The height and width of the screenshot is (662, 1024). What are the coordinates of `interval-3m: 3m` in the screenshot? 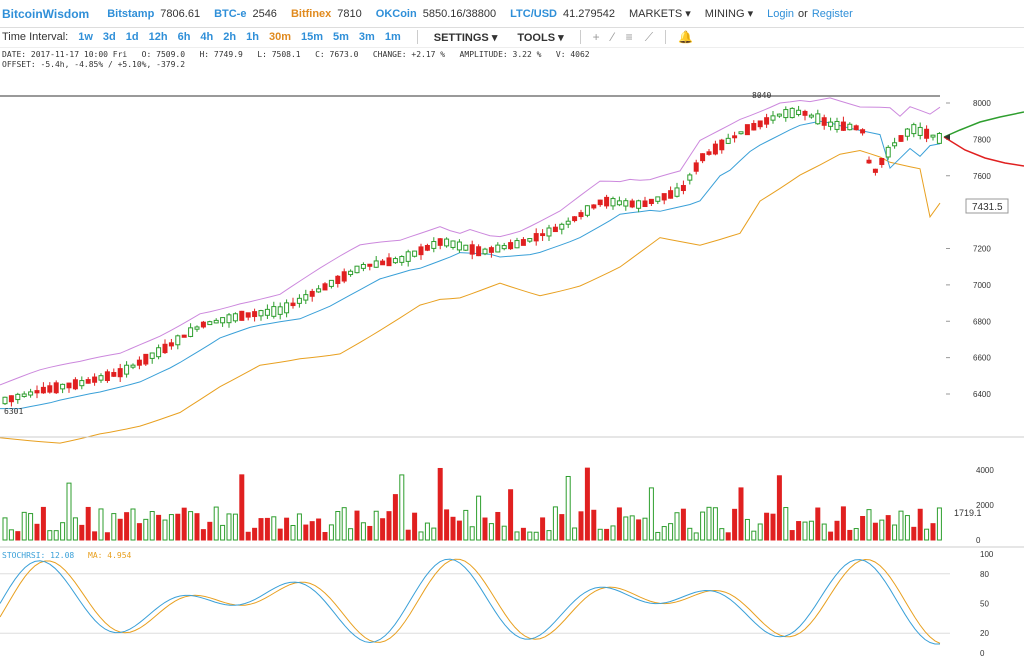 It's located at (366, 37).